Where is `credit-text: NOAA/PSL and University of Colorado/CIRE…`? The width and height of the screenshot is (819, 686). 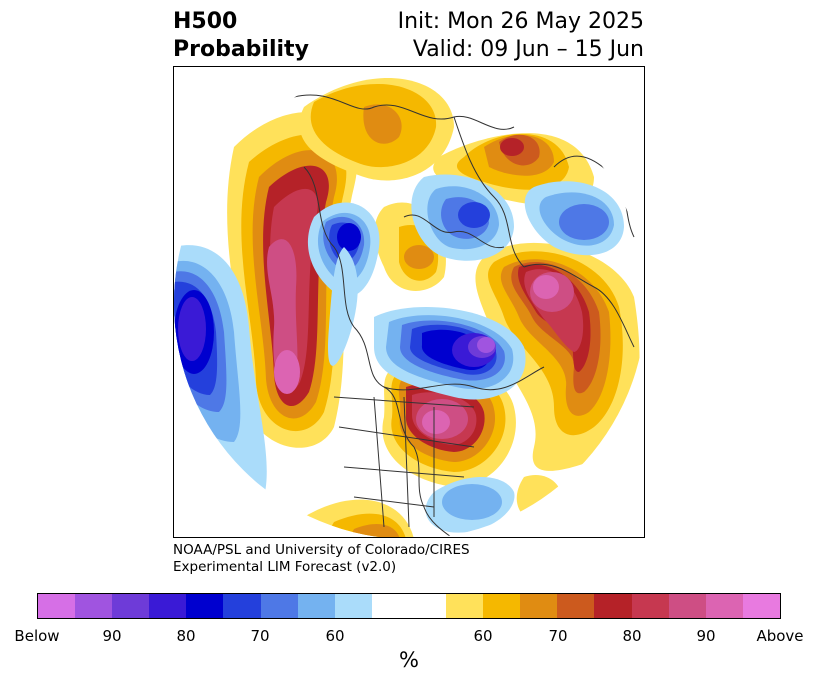 credit-text: NOAA/PSL and University of Colorado/CIRE… is located at coordinates (321, 559).